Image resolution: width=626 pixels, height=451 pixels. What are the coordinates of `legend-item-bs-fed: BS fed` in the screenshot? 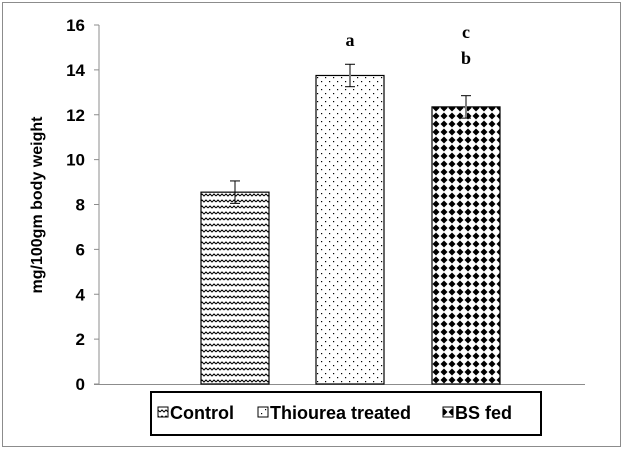 It's located at (477, 413).